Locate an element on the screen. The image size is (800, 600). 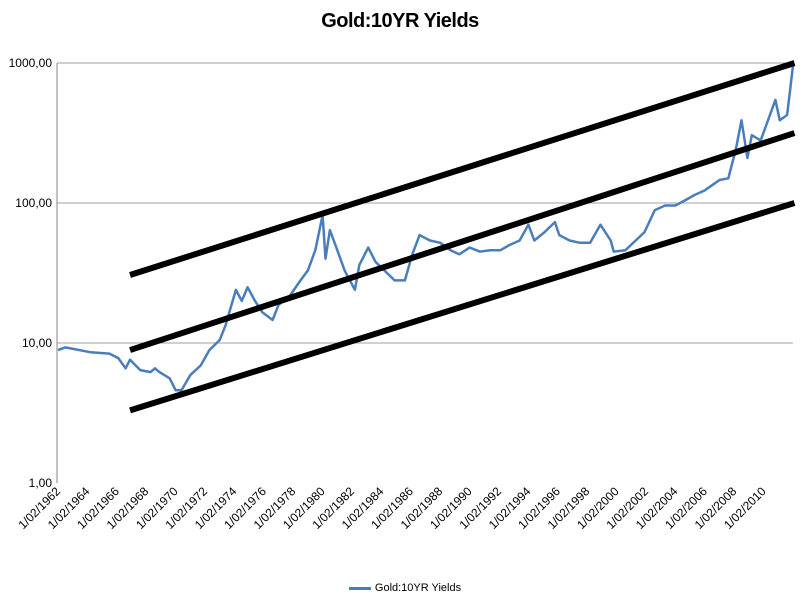
legend-label: Gold:10YR Yields is located at coordinates (418, 588).